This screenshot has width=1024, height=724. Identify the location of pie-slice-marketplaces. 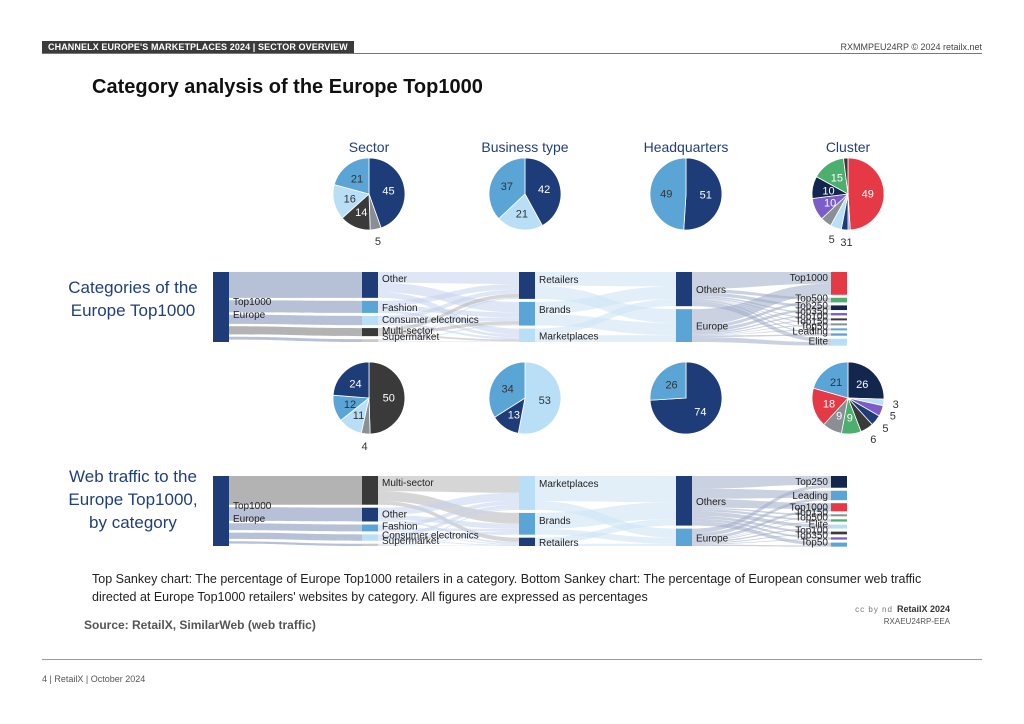
(539, 398).